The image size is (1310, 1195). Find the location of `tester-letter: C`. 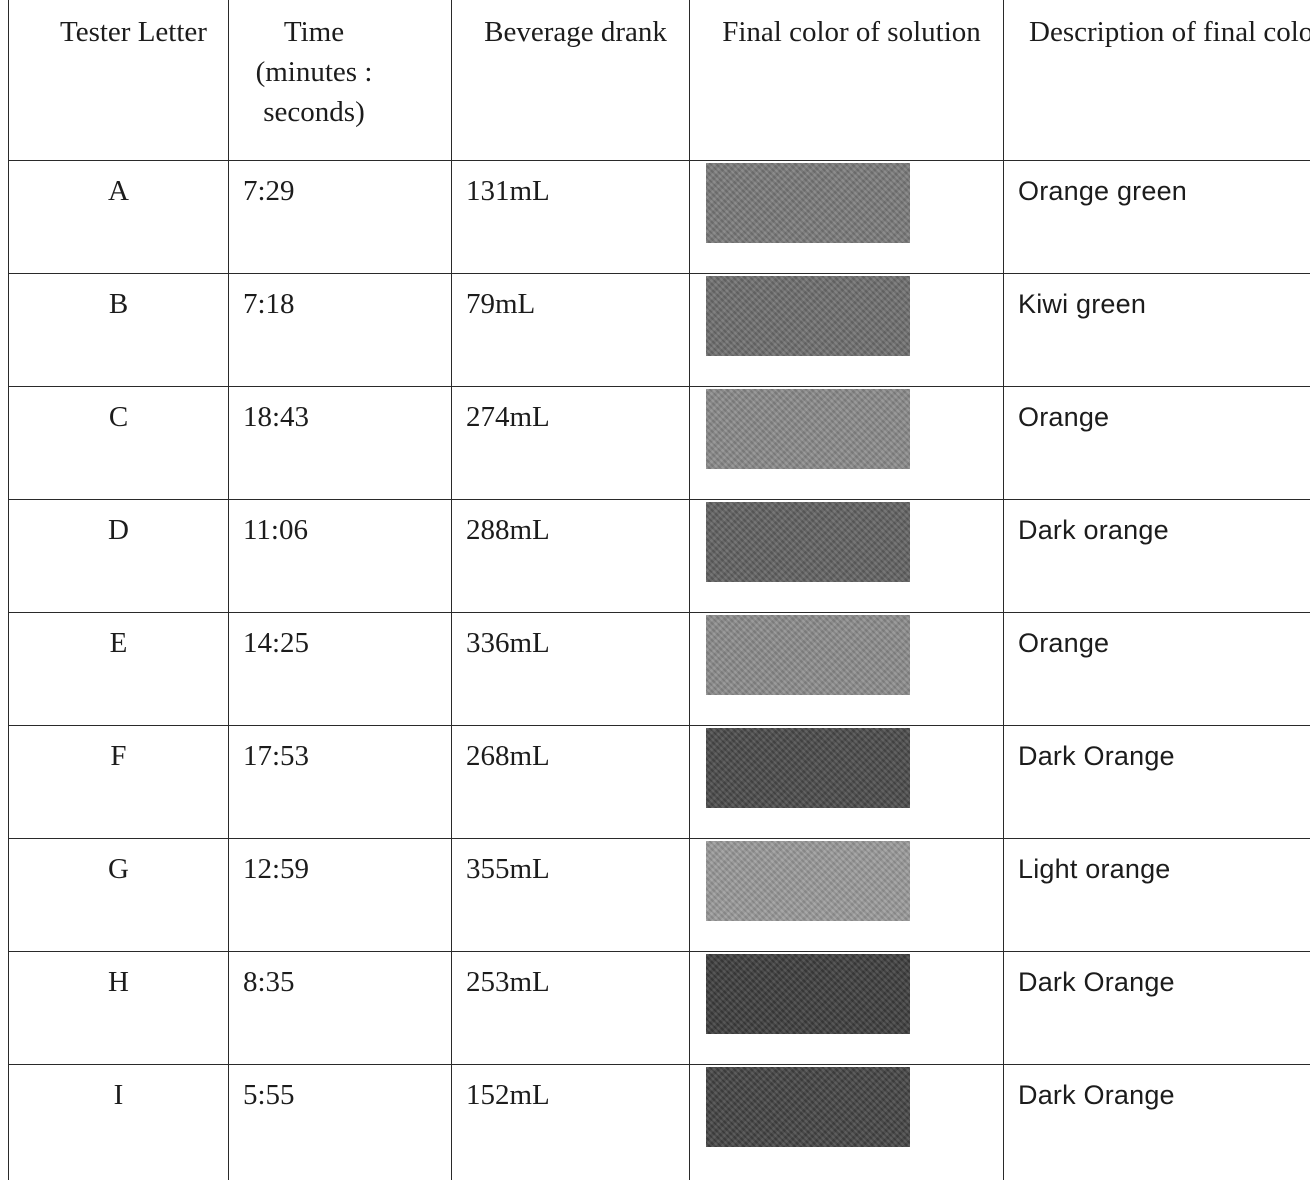

tester-letter: C is located at coordinates (118, 416).